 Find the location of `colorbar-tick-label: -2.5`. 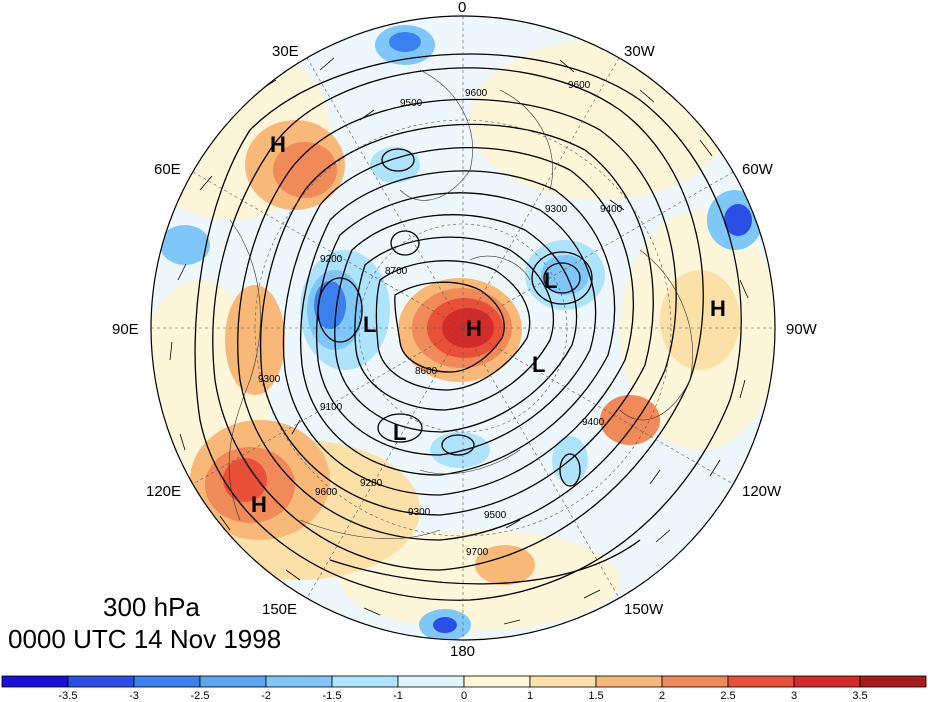

colorbar-tick-label: -2.5 is located at coordinates (200, 696).